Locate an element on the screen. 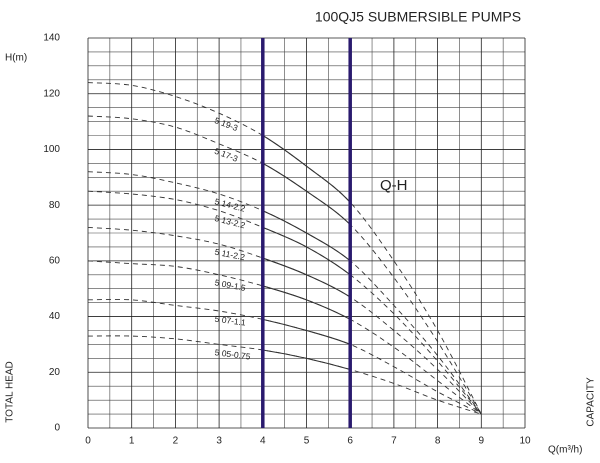 The height and width of the screenshot is (463, 600). x-tick-label: 1 is located at coordinates (132, 441).